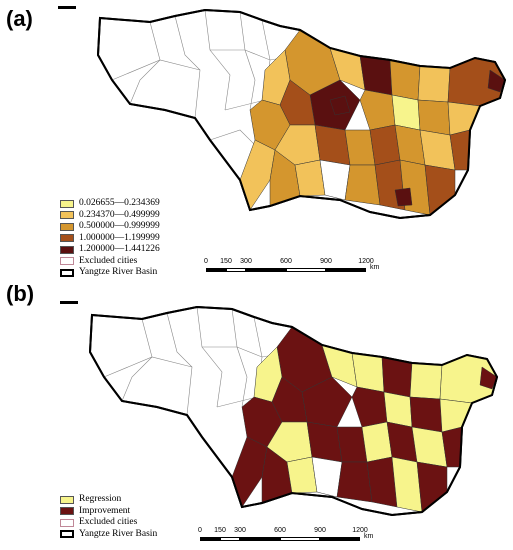  What do you see at coordinates (119, 214) in the screenshot?
I see `legend-label: 0.234370—0.499999` at bounding box center [119, 214].